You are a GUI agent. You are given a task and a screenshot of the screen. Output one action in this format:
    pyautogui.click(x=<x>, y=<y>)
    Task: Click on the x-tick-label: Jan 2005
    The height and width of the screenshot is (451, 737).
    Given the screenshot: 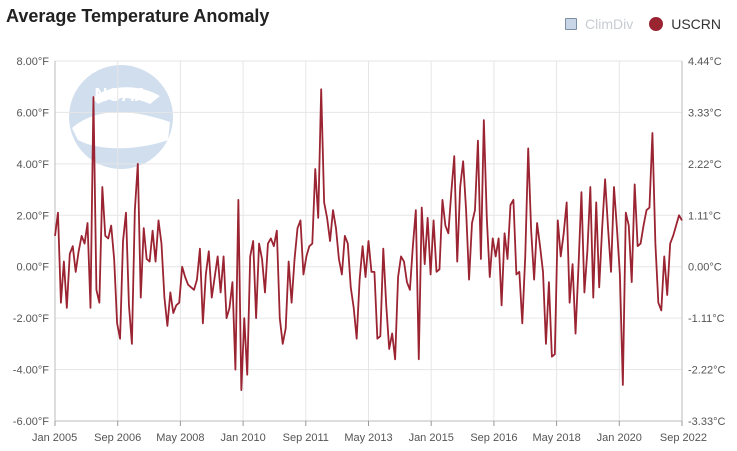 What is the action you would take?
    pyautogui.click(x=54, y=438)
    